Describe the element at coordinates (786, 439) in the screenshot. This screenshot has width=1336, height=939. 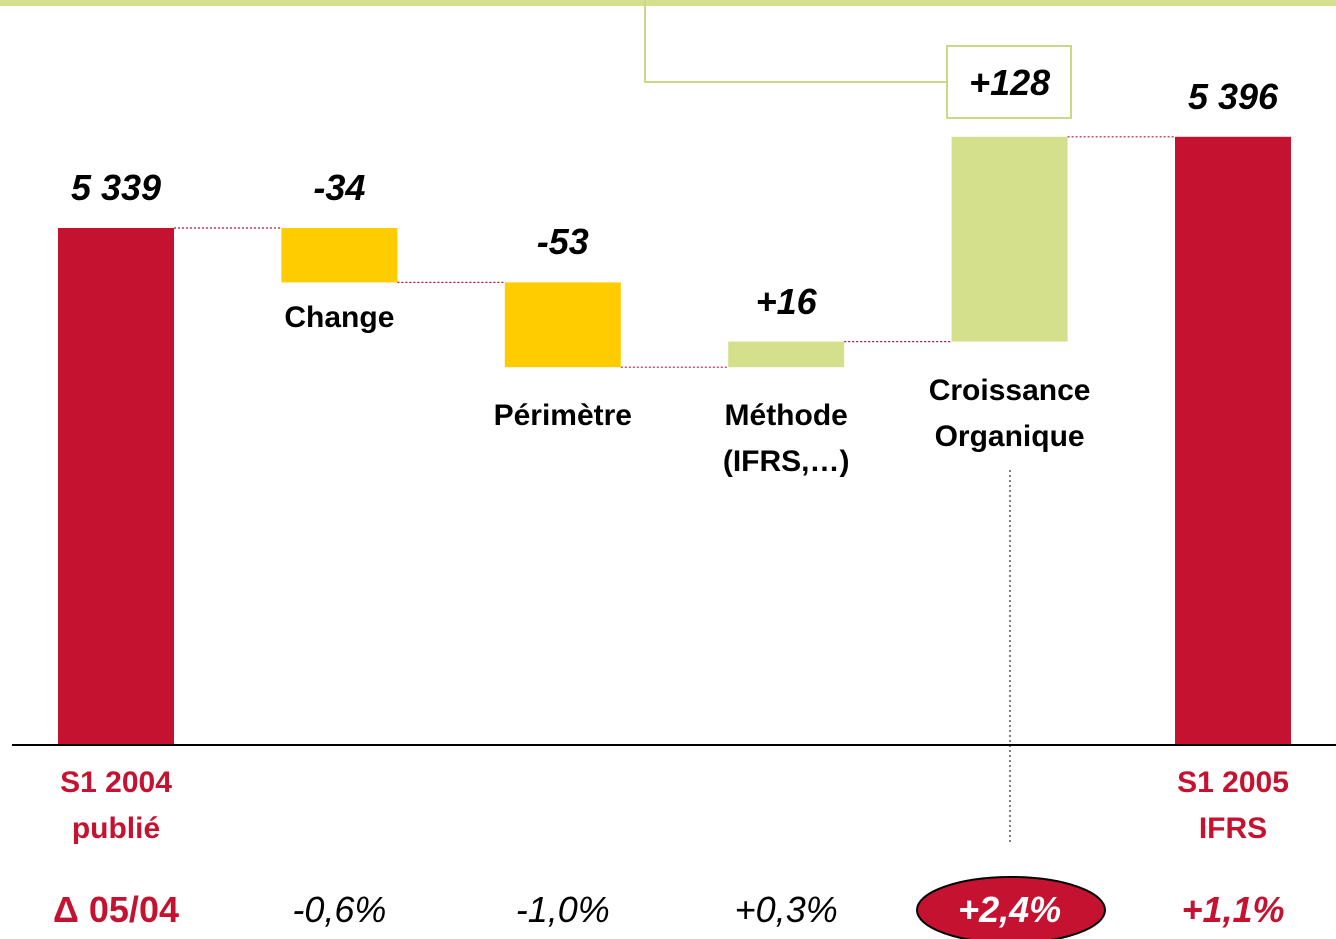
I see `category-label: Méthode (IFRS,…)` at that location.